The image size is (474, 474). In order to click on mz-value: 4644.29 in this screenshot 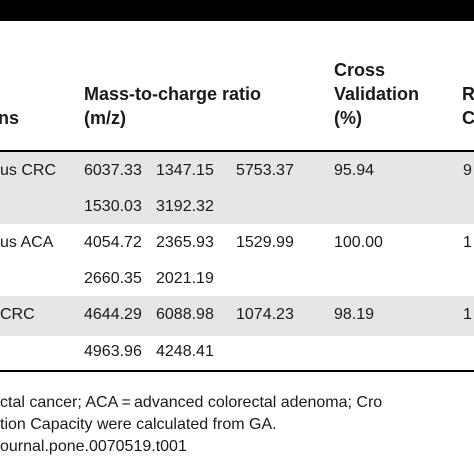, I will do `click(113, 314)`.